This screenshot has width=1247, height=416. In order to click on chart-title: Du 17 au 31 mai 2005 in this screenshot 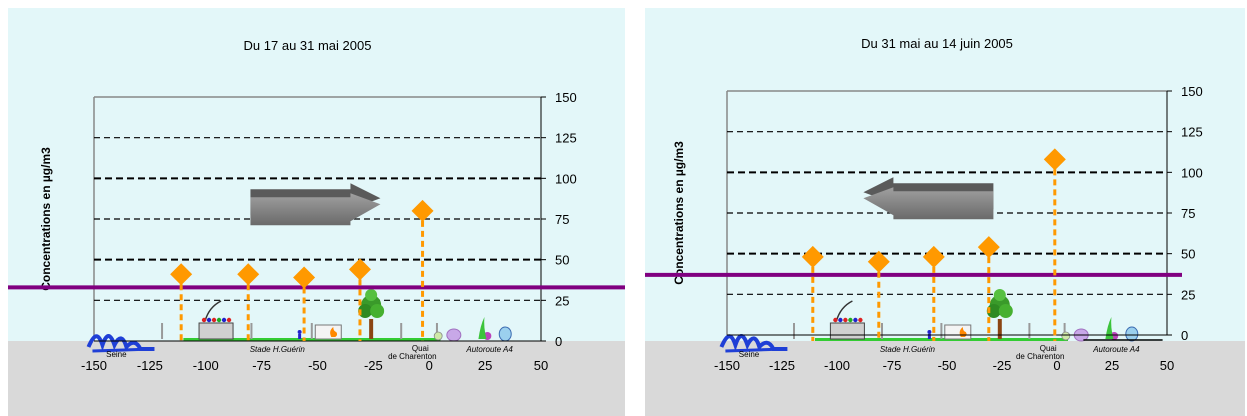, I will do `click(308, 45)`.